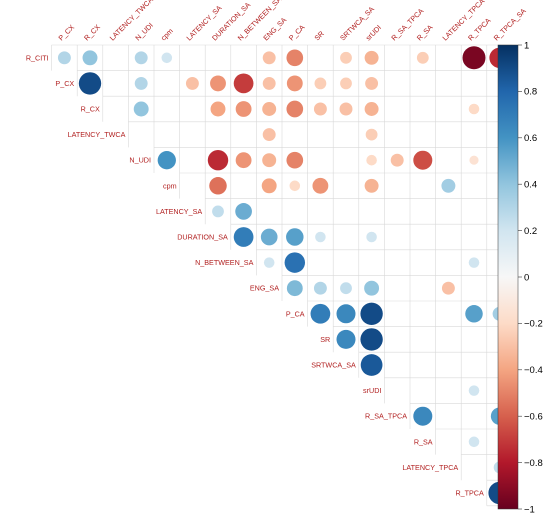 Image resolution: width=550 pixels, height=517 pixels. Describe the element at coordinates (64, 58) in the screenshot. I see `corr-circle-R_CITI-P_CX` at that location.